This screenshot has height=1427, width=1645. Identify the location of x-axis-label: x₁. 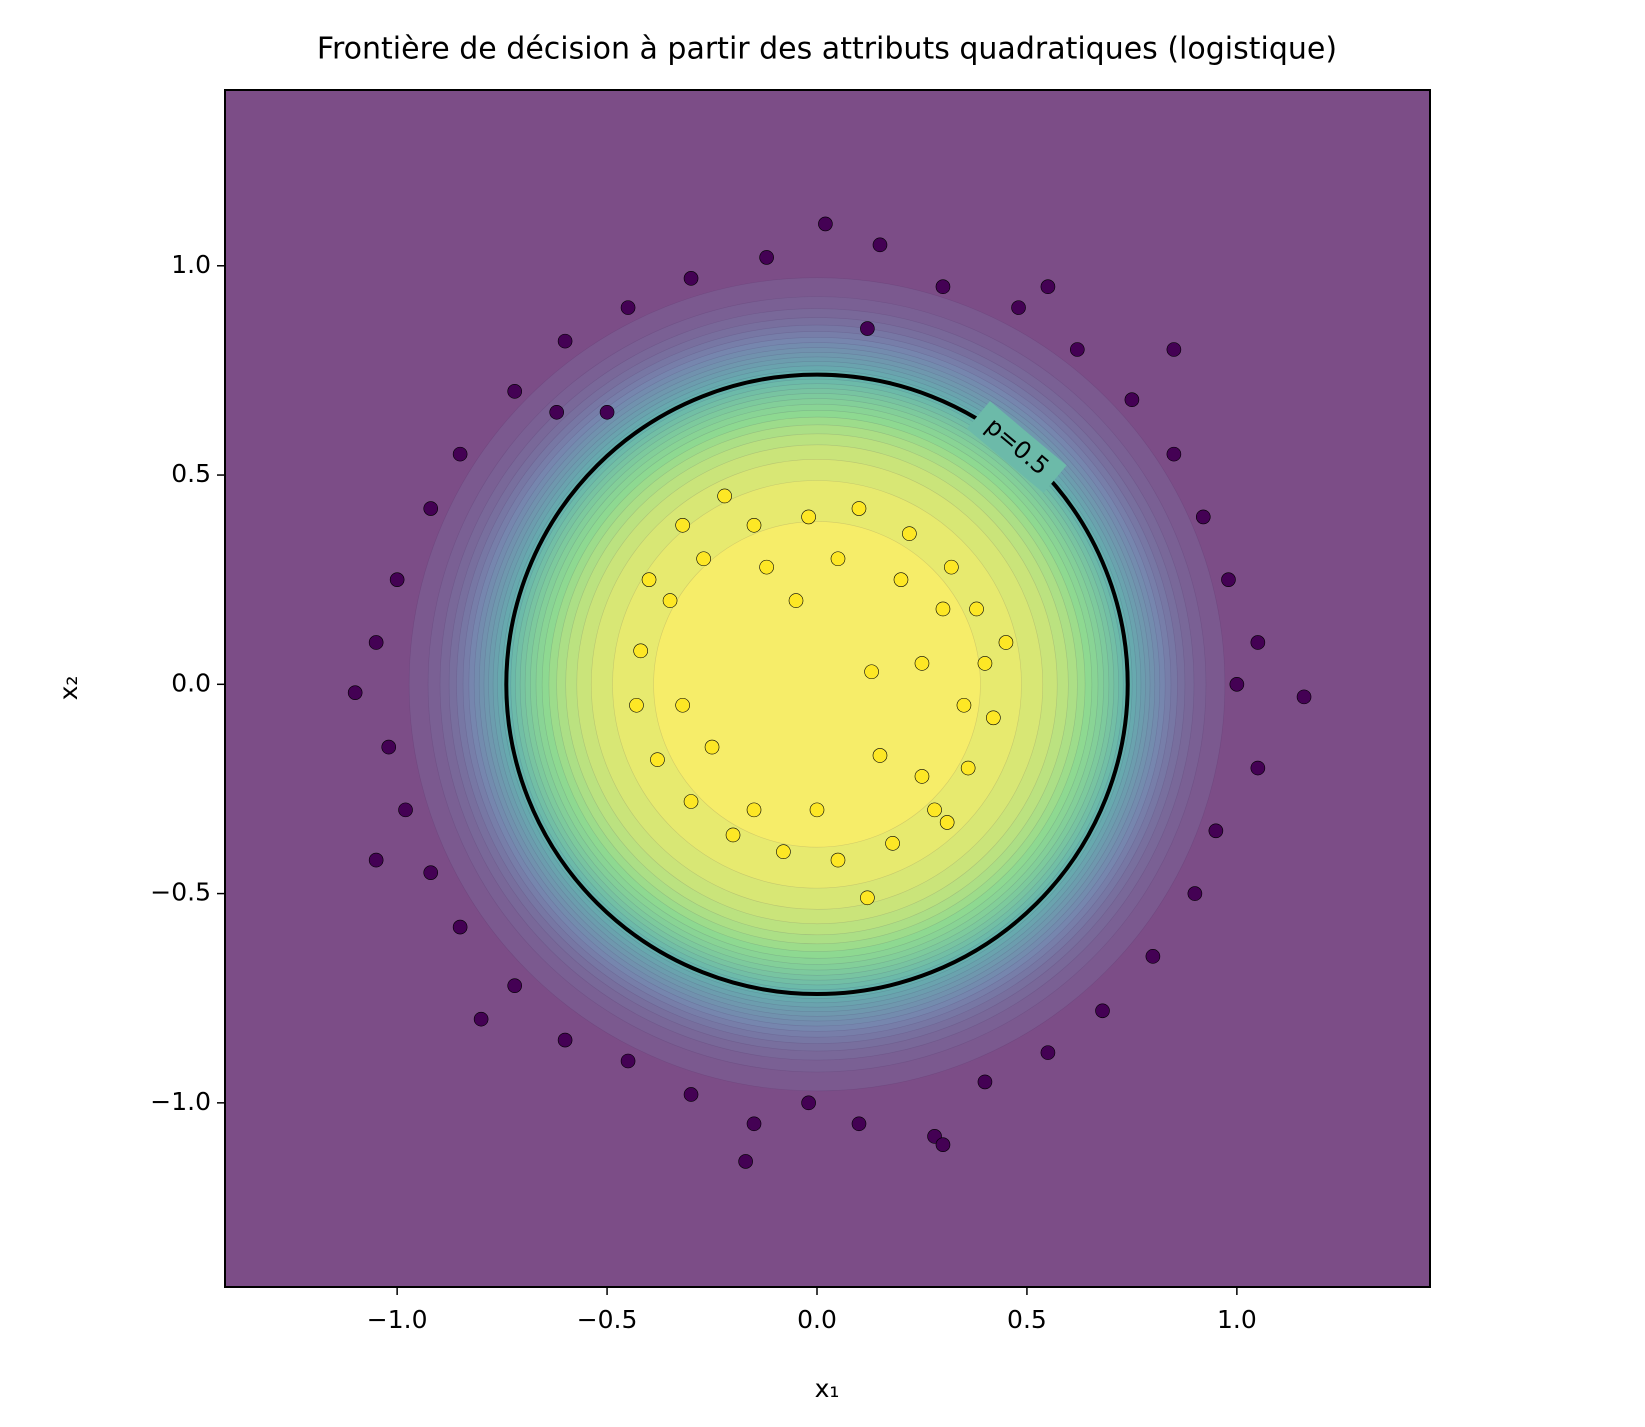
(827, 1388).